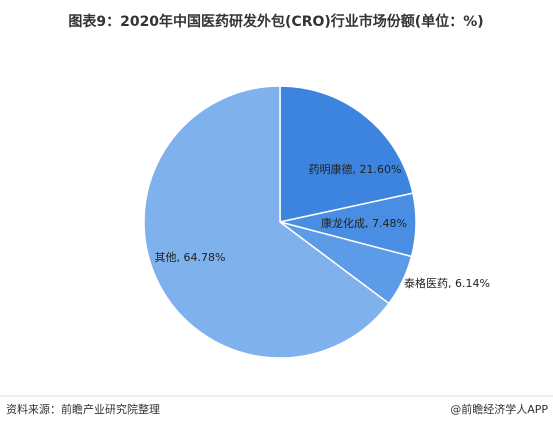 The width and height of the screenshot is (553, 430). Describe the element at coordinates (343, 223) in the screenshot. I see `slice-category: 康龙化成` at that location.